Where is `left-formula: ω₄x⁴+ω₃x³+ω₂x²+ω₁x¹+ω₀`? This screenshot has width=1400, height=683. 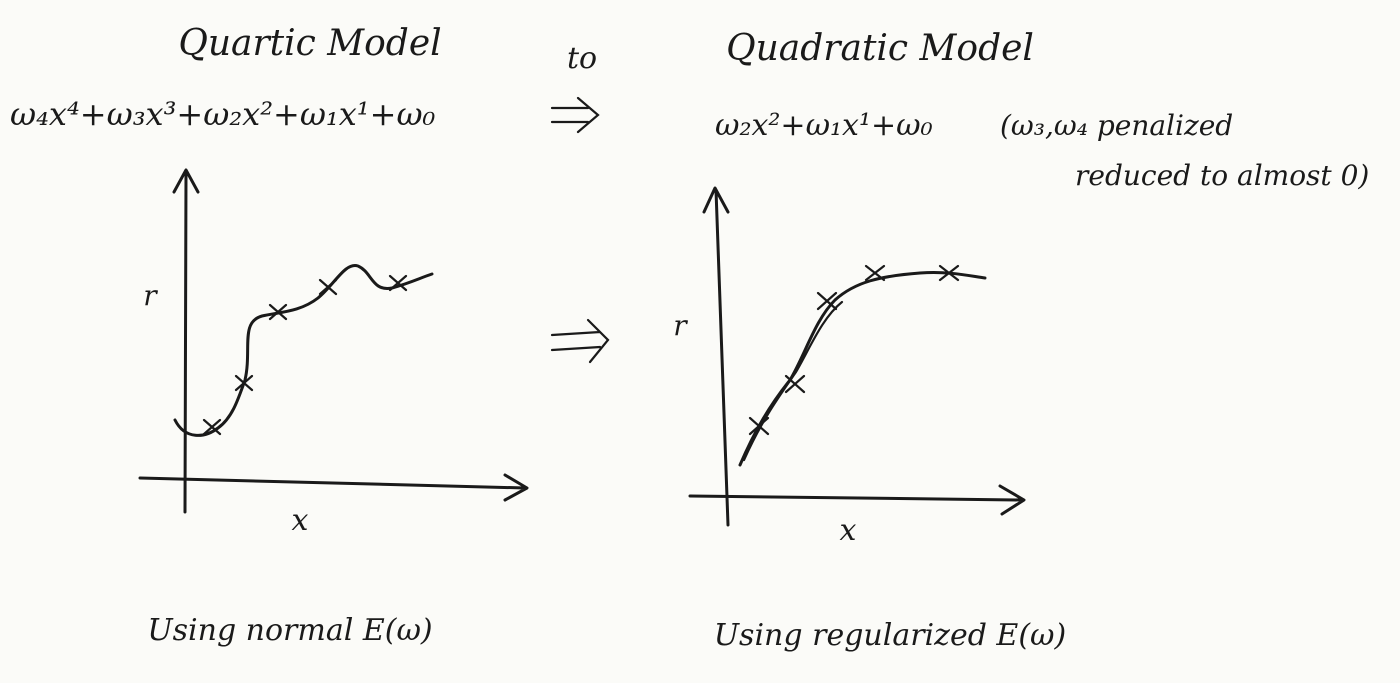 left-formula: ω₄x⁴+ω₃x³+ω₂x²+ω₁x¹+ω₀ is located at coordinates (223, 114).